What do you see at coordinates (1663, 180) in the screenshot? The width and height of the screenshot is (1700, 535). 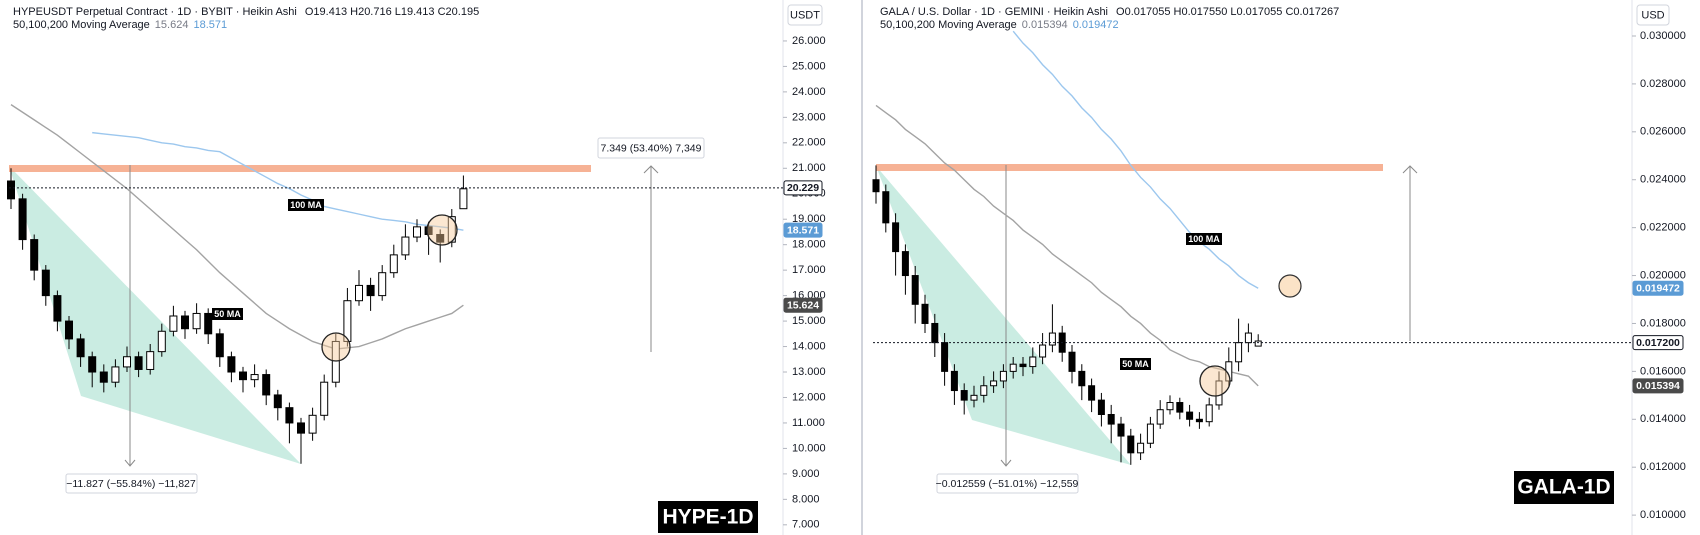 I see `y-tick-label: 0.024000` at bounding box center [1663, 180].